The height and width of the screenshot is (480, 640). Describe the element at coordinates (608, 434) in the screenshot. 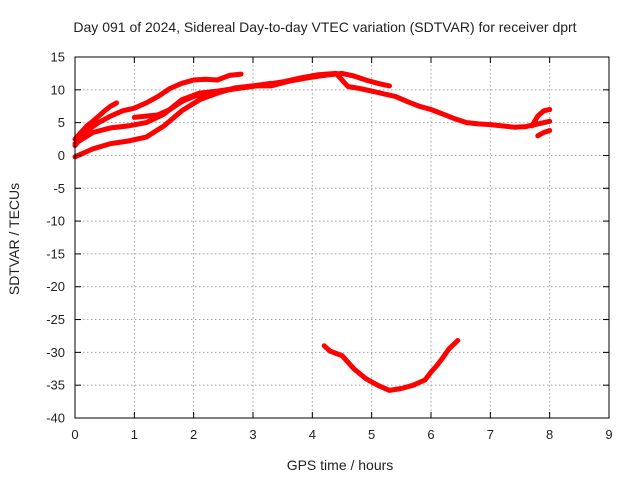

I see `x-tick-label: 9` at that location.